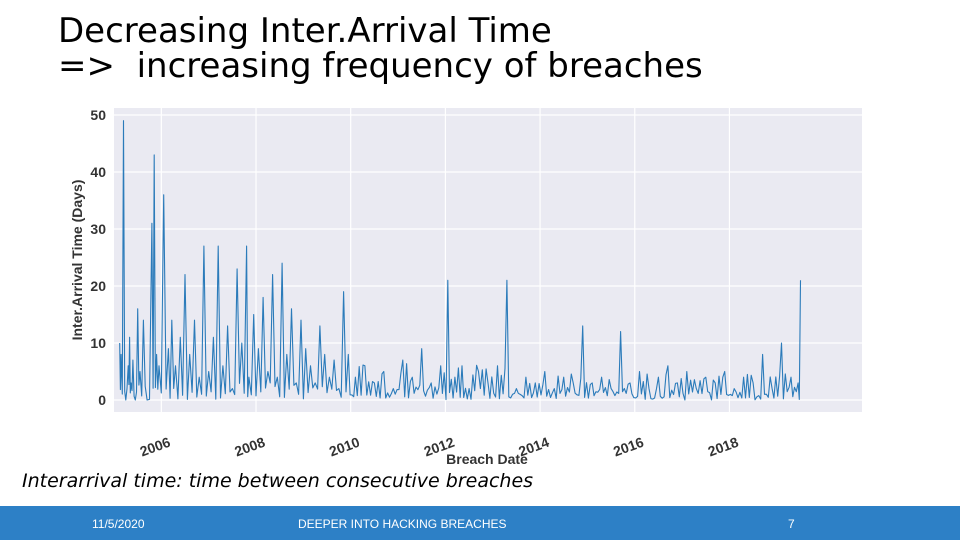  I want to click on title-line-2: => increasing frequency of breaches, so click(498, 66).